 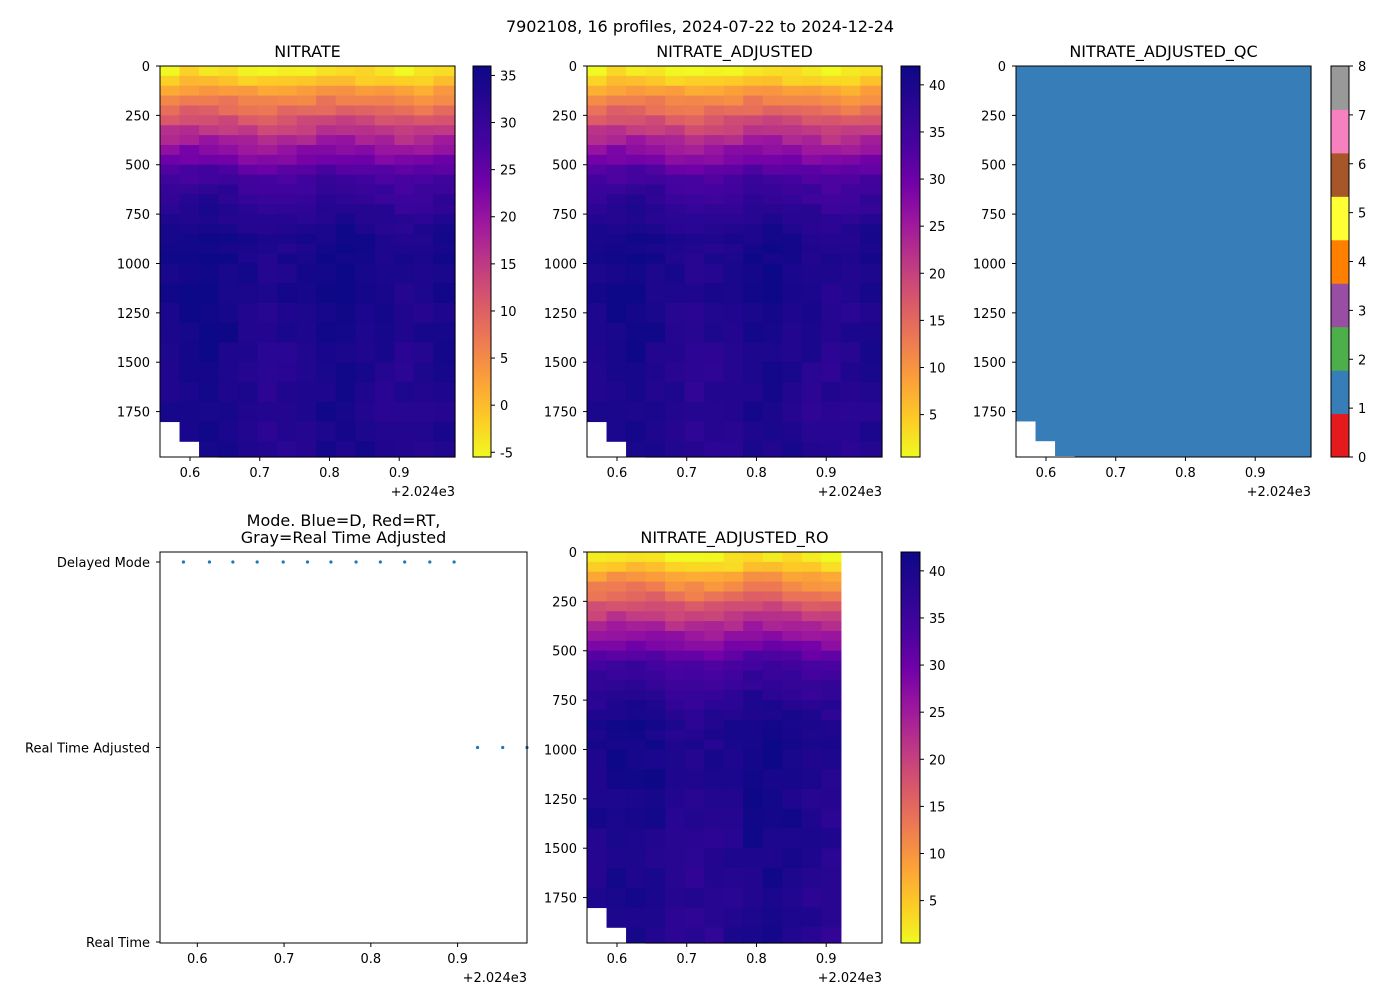 I want to click on colorbar-tick-label: 15, so click(x=937, y=321).